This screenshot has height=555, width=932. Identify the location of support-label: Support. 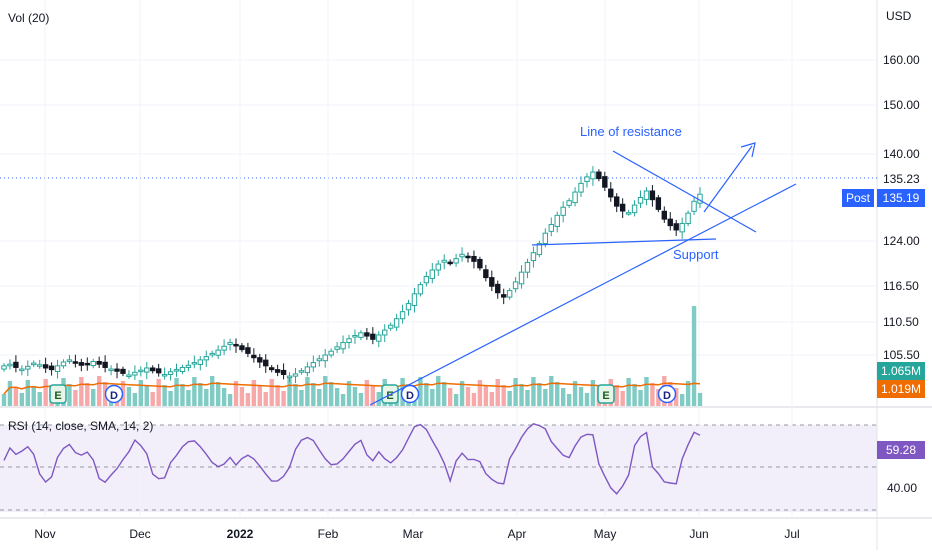
(696, 254).